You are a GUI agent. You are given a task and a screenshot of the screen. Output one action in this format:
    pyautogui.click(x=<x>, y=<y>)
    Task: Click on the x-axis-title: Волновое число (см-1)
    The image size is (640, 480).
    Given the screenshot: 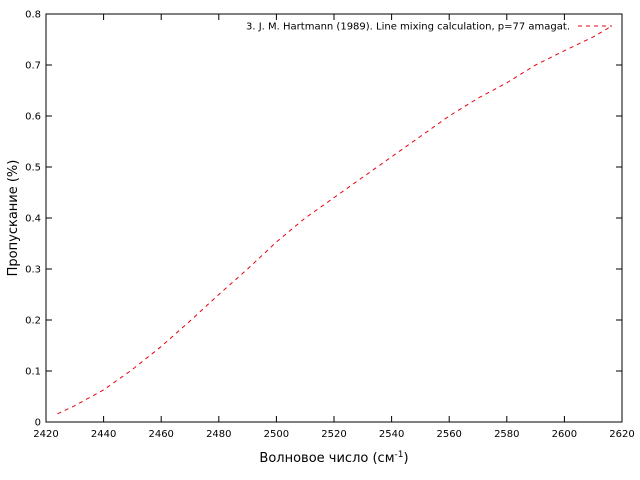 What is the action you would take?
    pyautogui.click(x=333, y=458)
    